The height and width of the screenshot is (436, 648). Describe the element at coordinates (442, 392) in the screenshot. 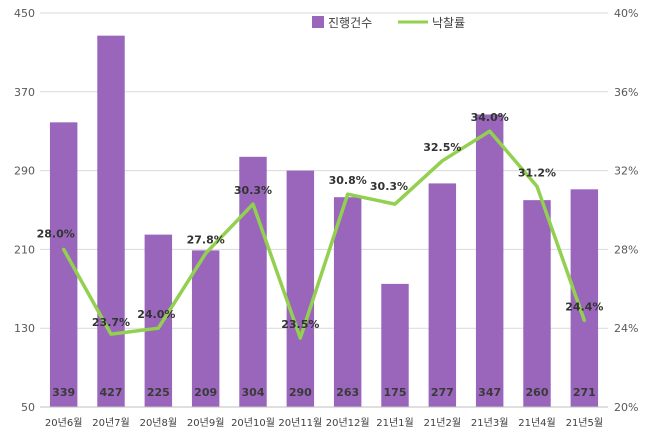

I see `bar-value-label: 277` at that location.